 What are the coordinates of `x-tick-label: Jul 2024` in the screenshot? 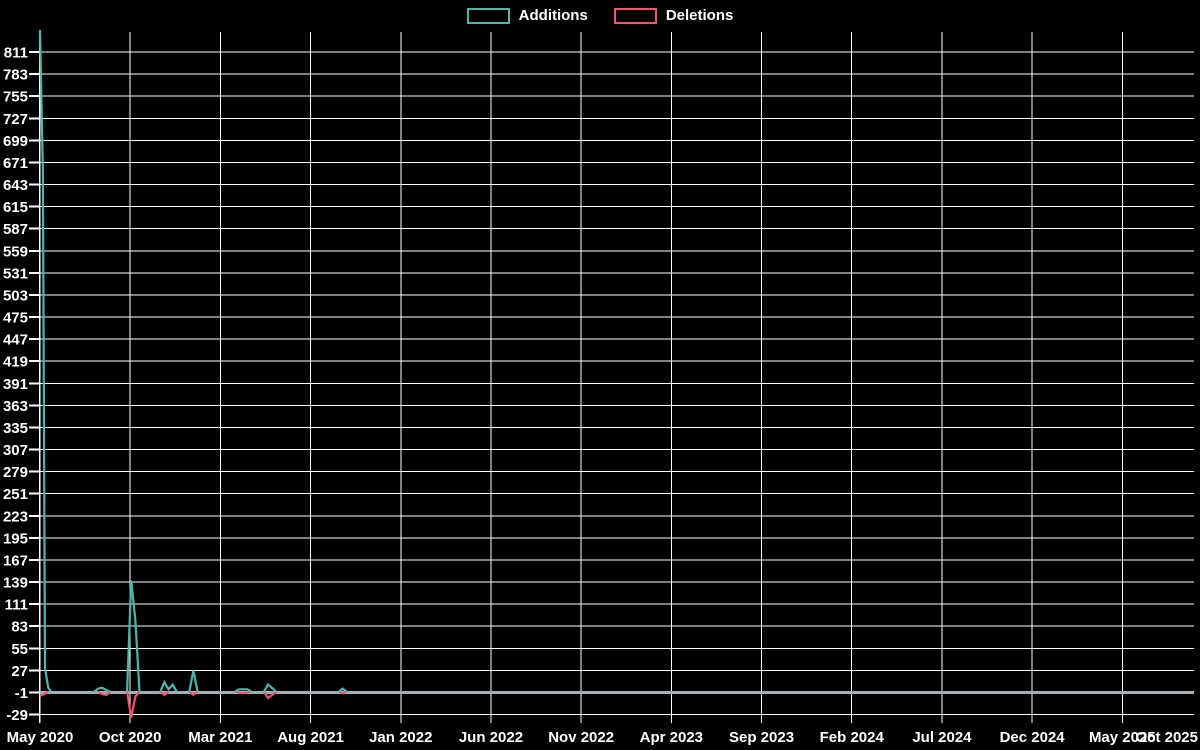 It's located at (942, 737).